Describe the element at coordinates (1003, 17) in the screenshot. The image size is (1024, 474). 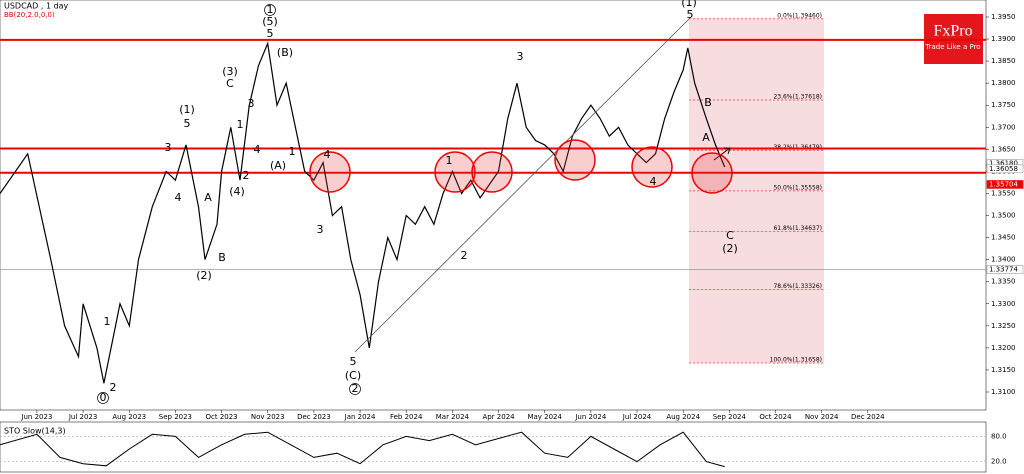
I see `y-tick-label: 1.3950` at that location.